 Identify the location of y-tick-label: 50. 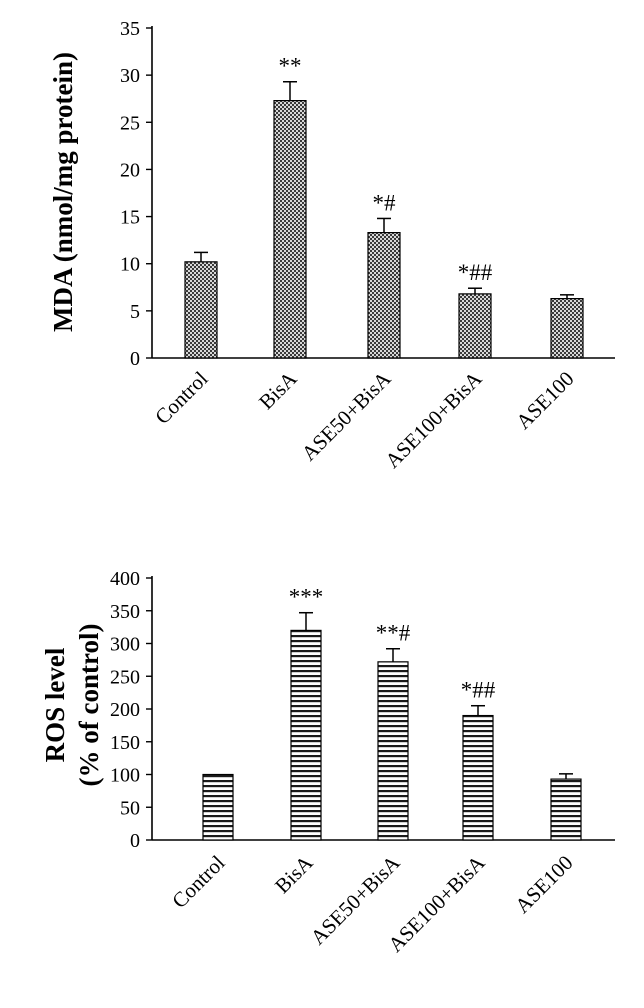
(130, 808).